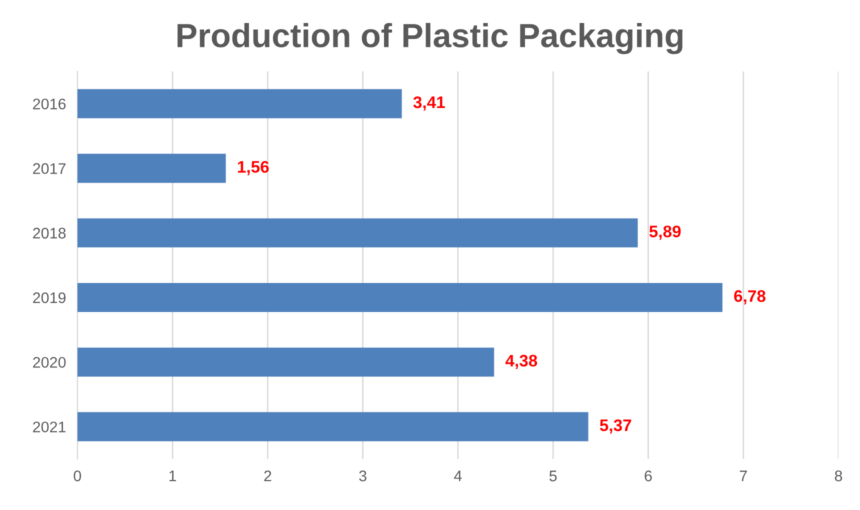 This screenshot has width=860, height=510. I want to click on x-tick-label: 0, so click(78, 476).